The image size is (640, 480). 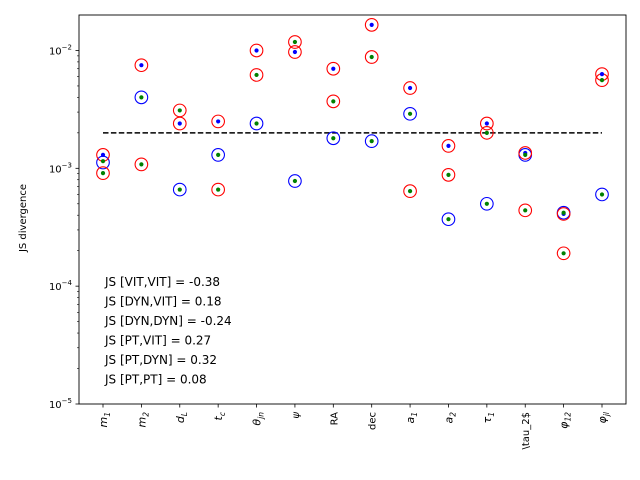 I want to click on y-tick-label: 10⁻², so click(x=60, y=50).